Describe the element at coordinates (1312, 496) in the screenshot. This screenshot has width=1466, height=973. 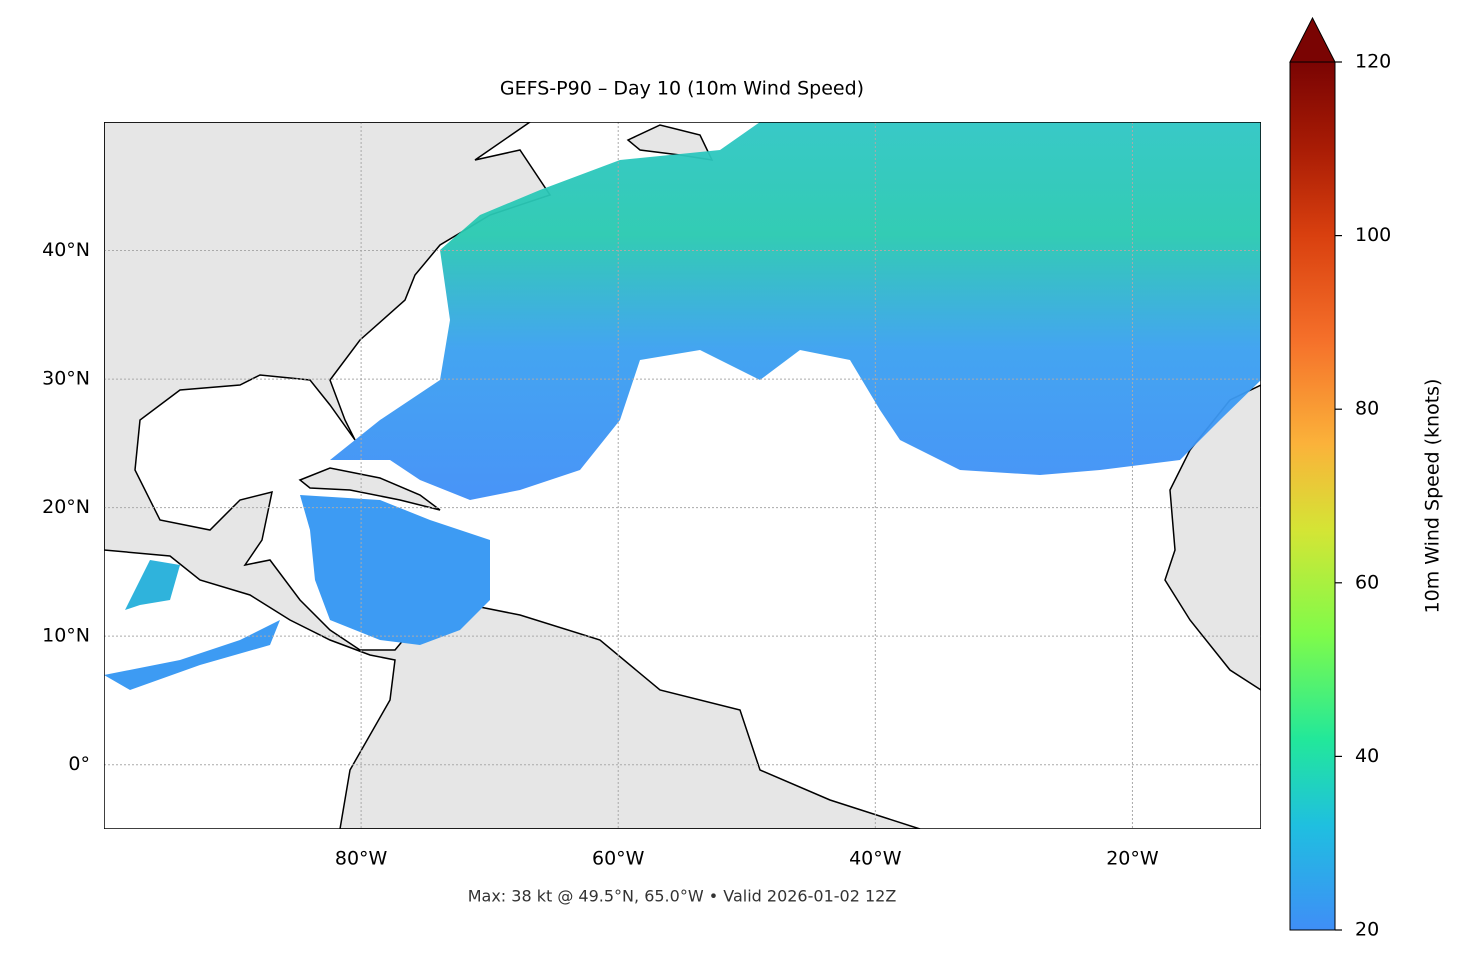
I see `colorbar` at that location.